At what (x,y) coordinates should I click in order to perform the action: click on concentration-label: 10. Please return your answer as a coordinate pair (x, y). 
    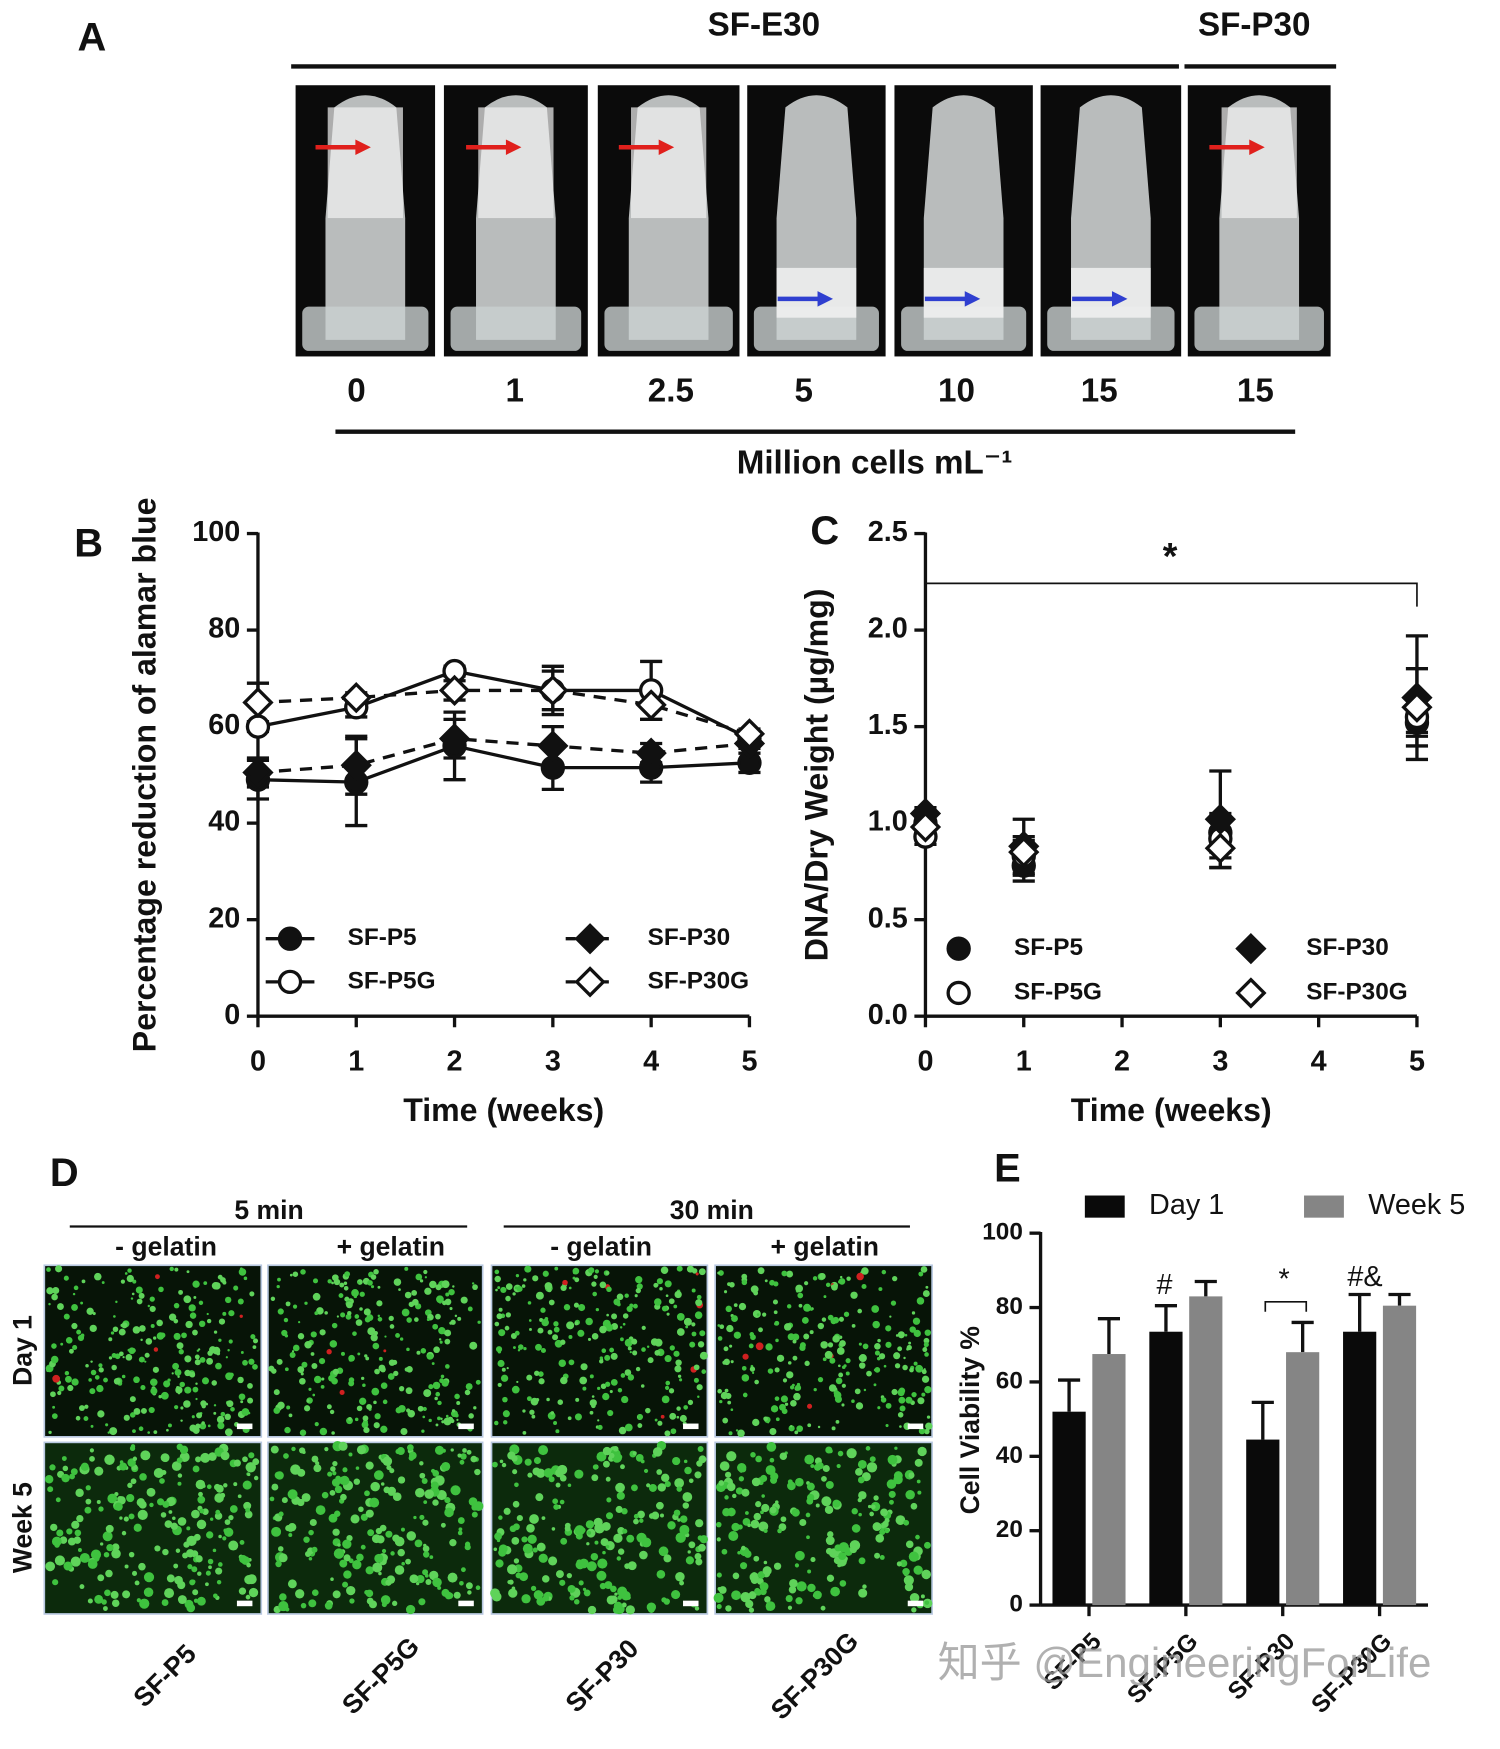
    Looking at the image, I should click on (956, 391).